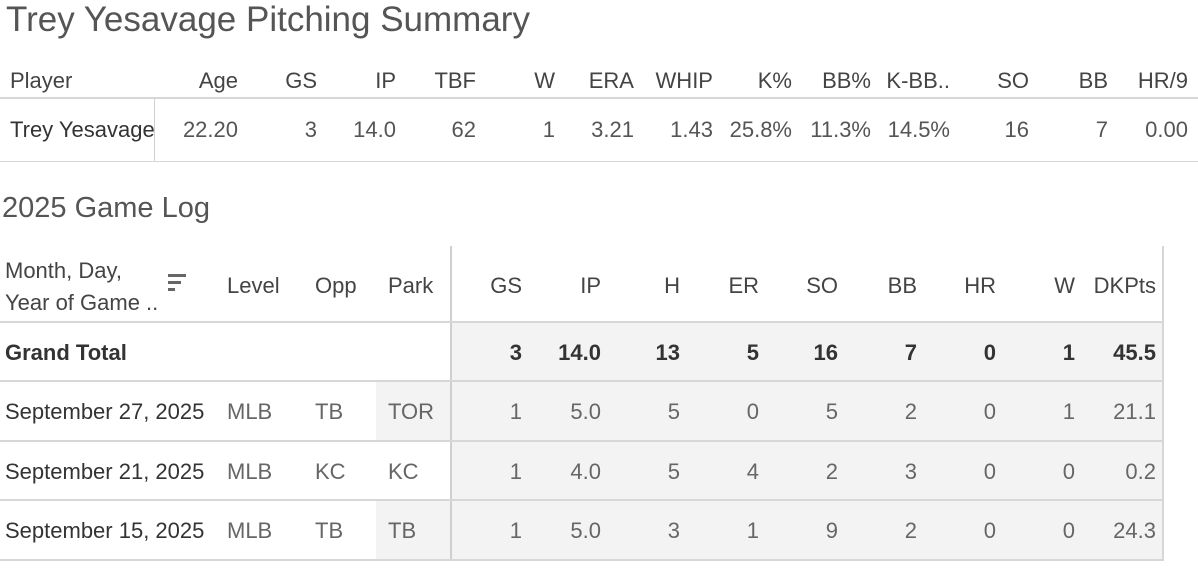  Describe the element at coordinates (301, 80) in the screenshot. I see `summary-header-gs: GS` at that location.